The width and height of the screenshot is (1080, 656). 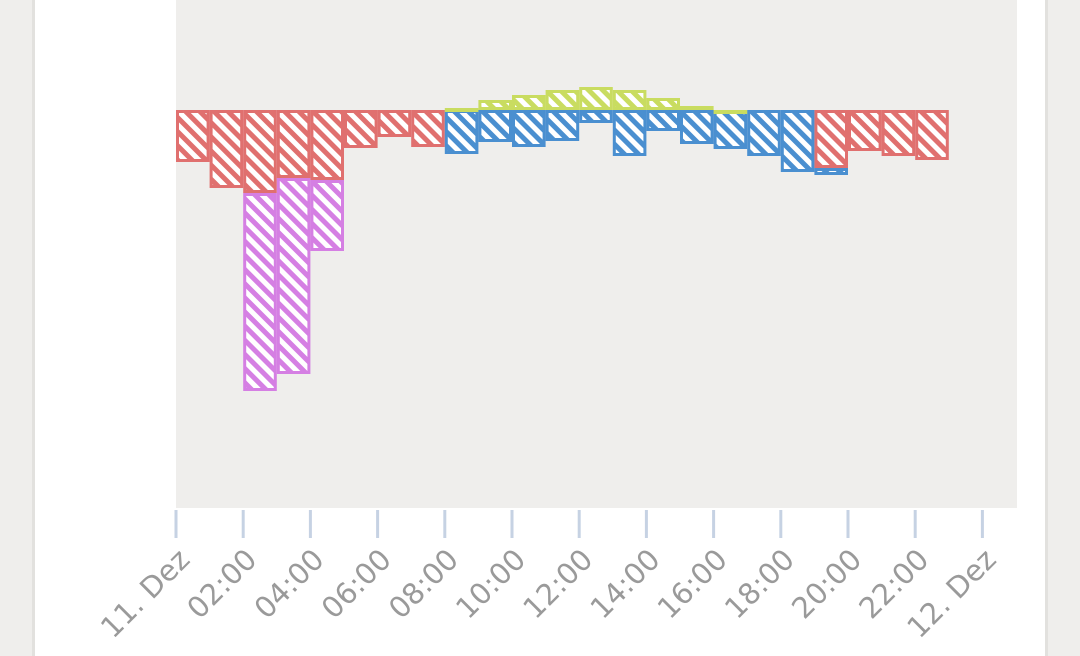 What do you see at coordinates (423, 583) in the screenshot?
I see `x-tick-label: 08:00` at bounding box center [423, 583].